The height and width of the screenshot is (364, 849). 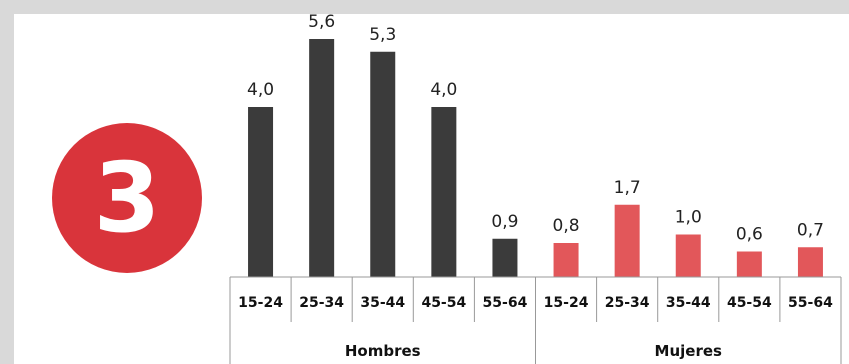 I want to click on data-label: 5,6, so click(x=321, y=22).